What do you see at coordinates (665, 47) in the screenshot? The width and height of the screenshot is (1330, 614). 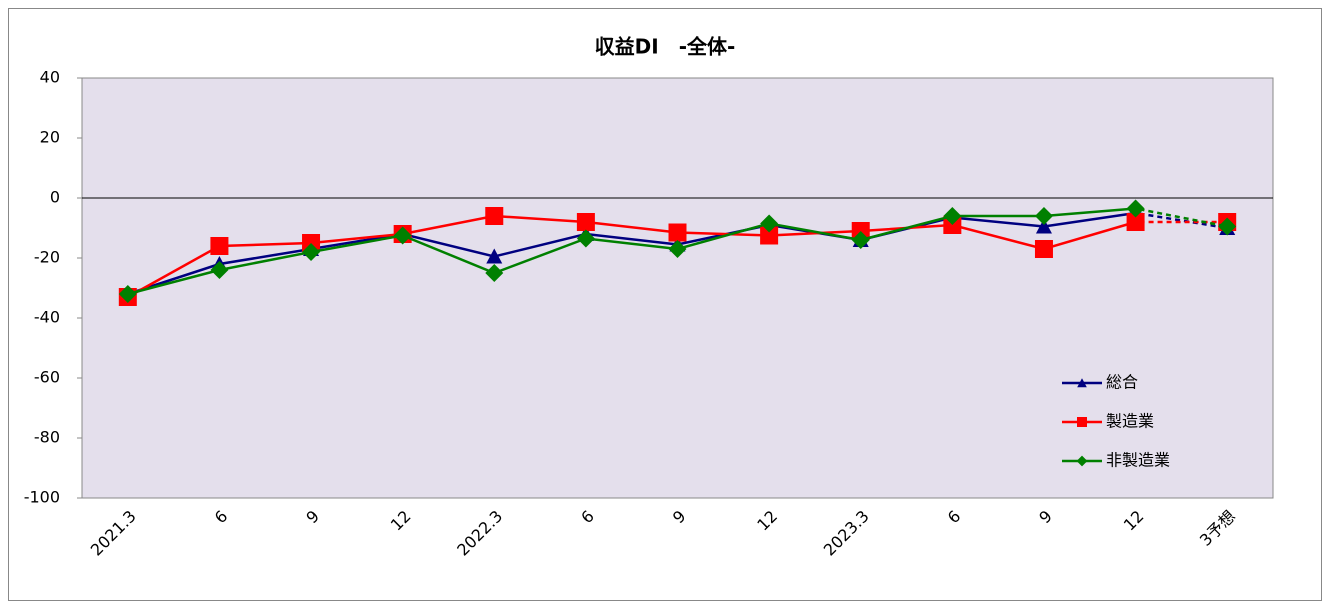 I see `chart-title: 収益DI -全体-` at bounding box center [665, 47].